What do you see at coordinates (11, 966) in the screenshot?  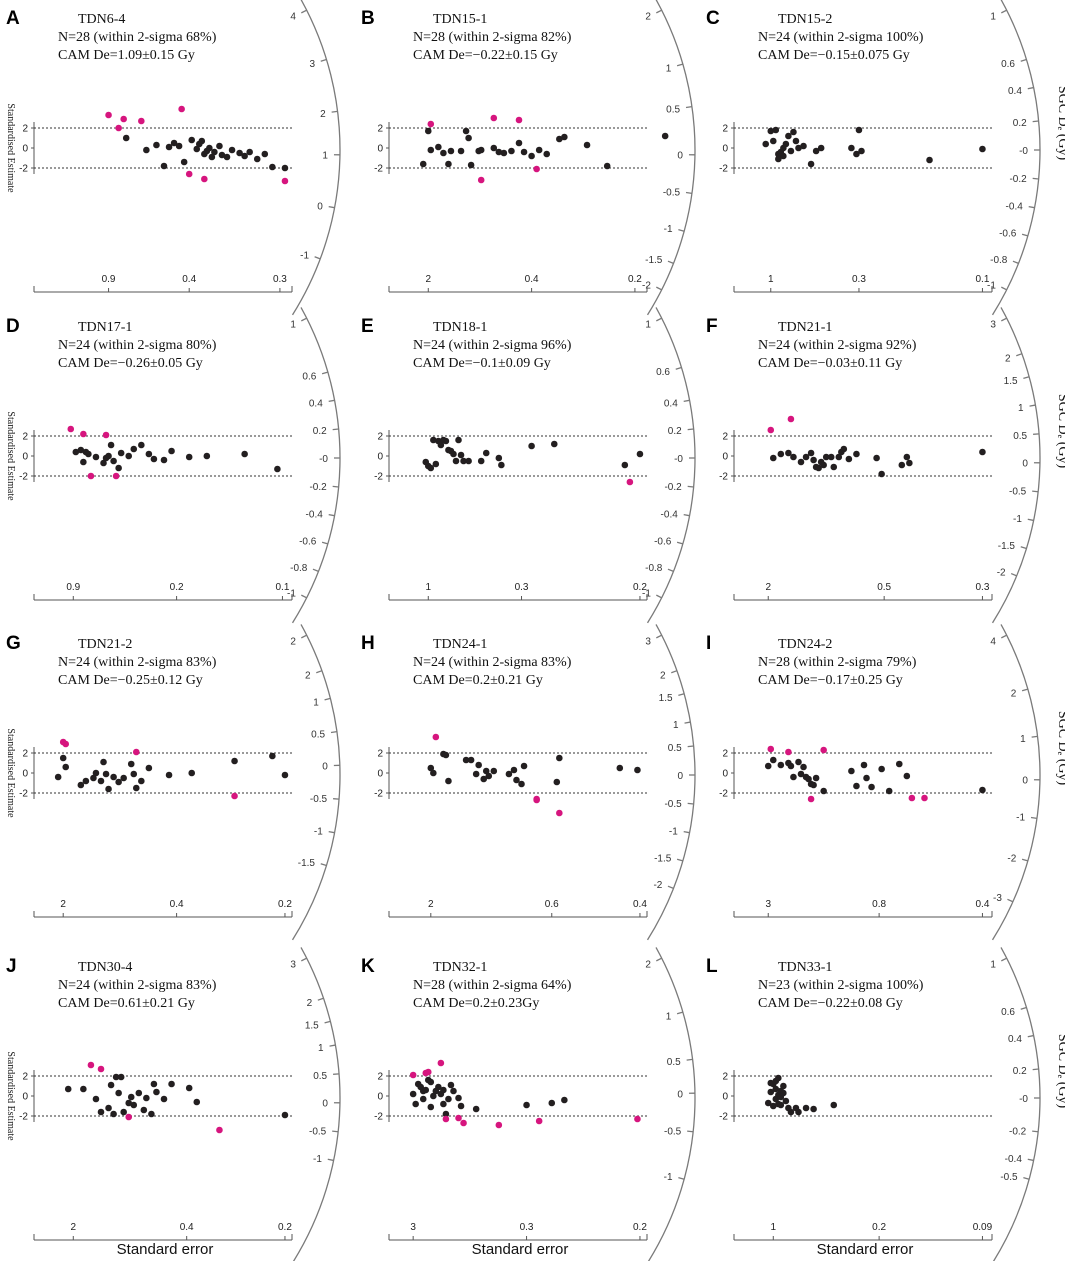 I see `panel-letter: J` at bounding box center [11, 966].